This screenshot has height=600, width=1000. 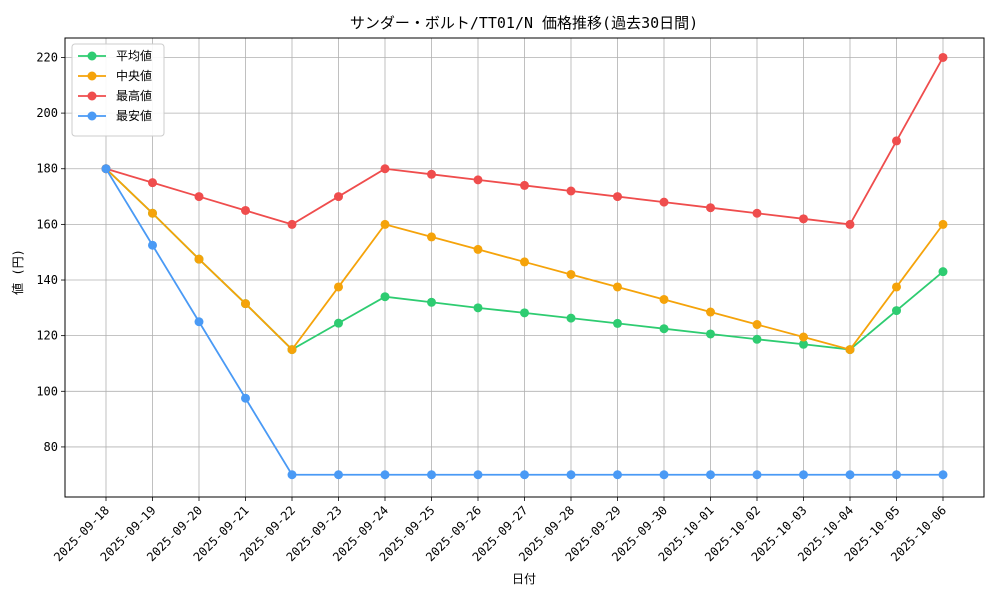 I want to click on y-tick-label: 220, so click(x=47, y=57).